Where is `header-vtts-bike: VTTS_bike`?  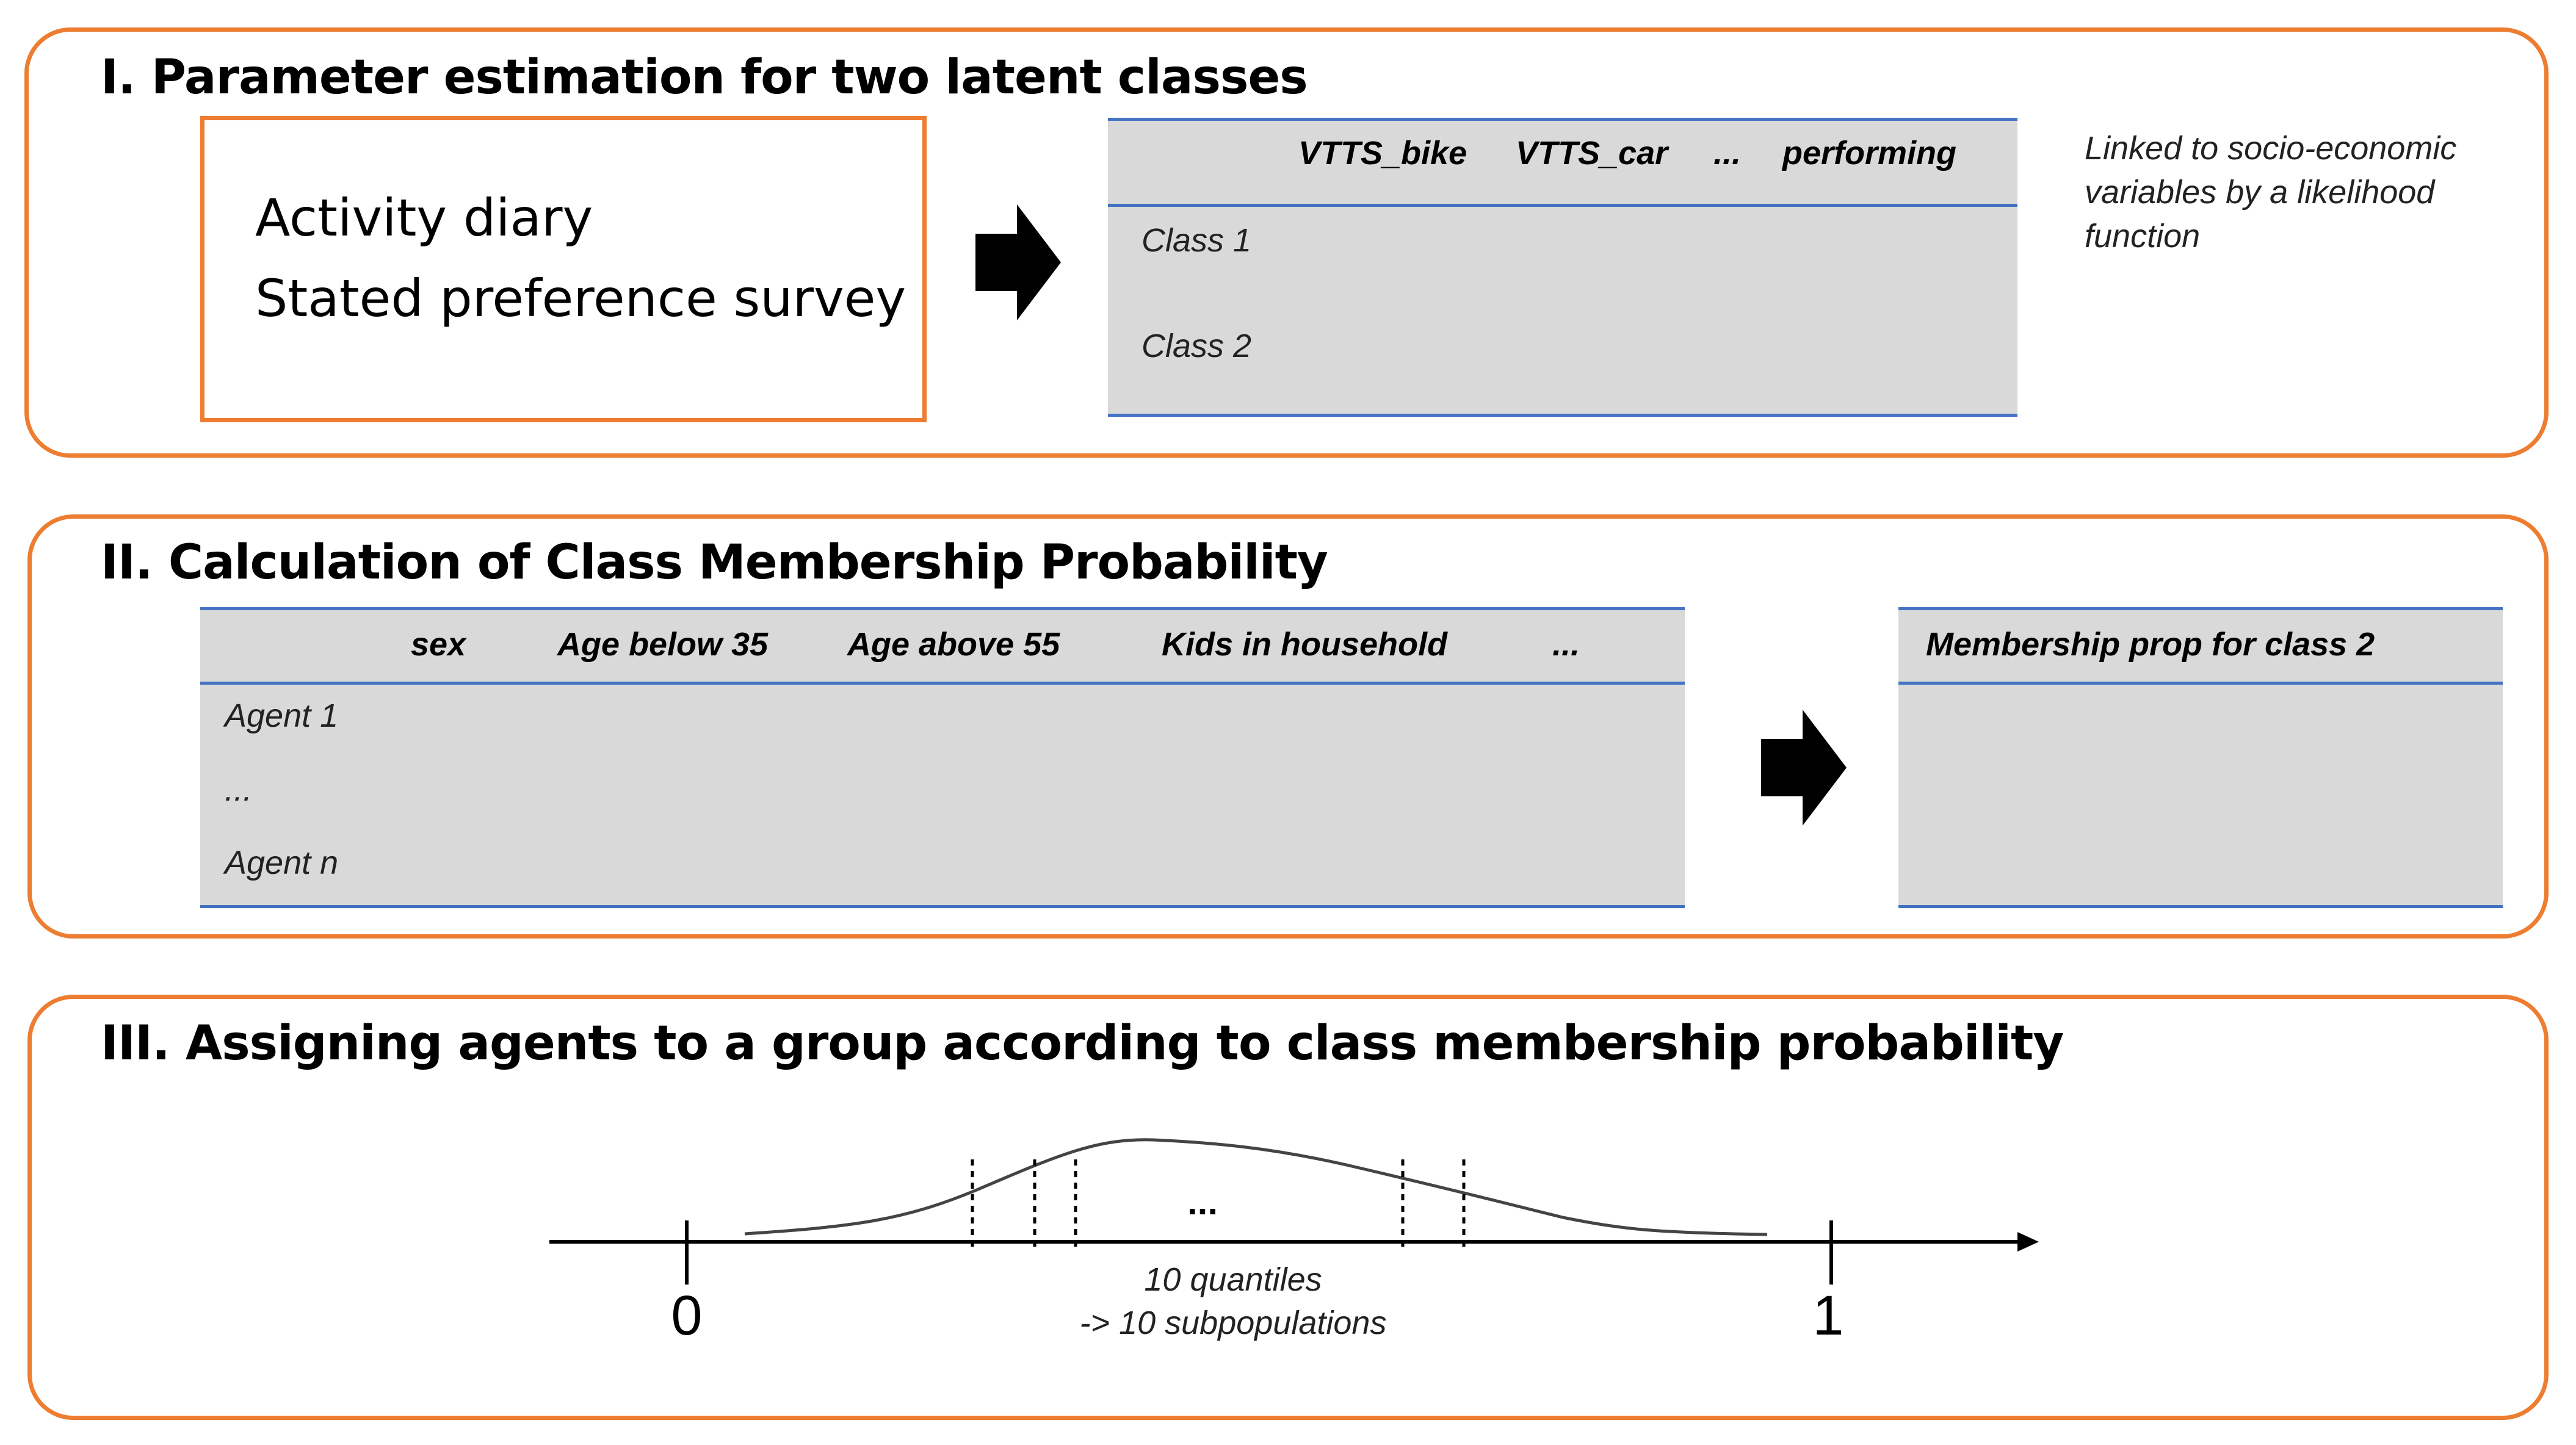
header-vtts-bike: VTTS_bike is located at coordinates (1382, 153).